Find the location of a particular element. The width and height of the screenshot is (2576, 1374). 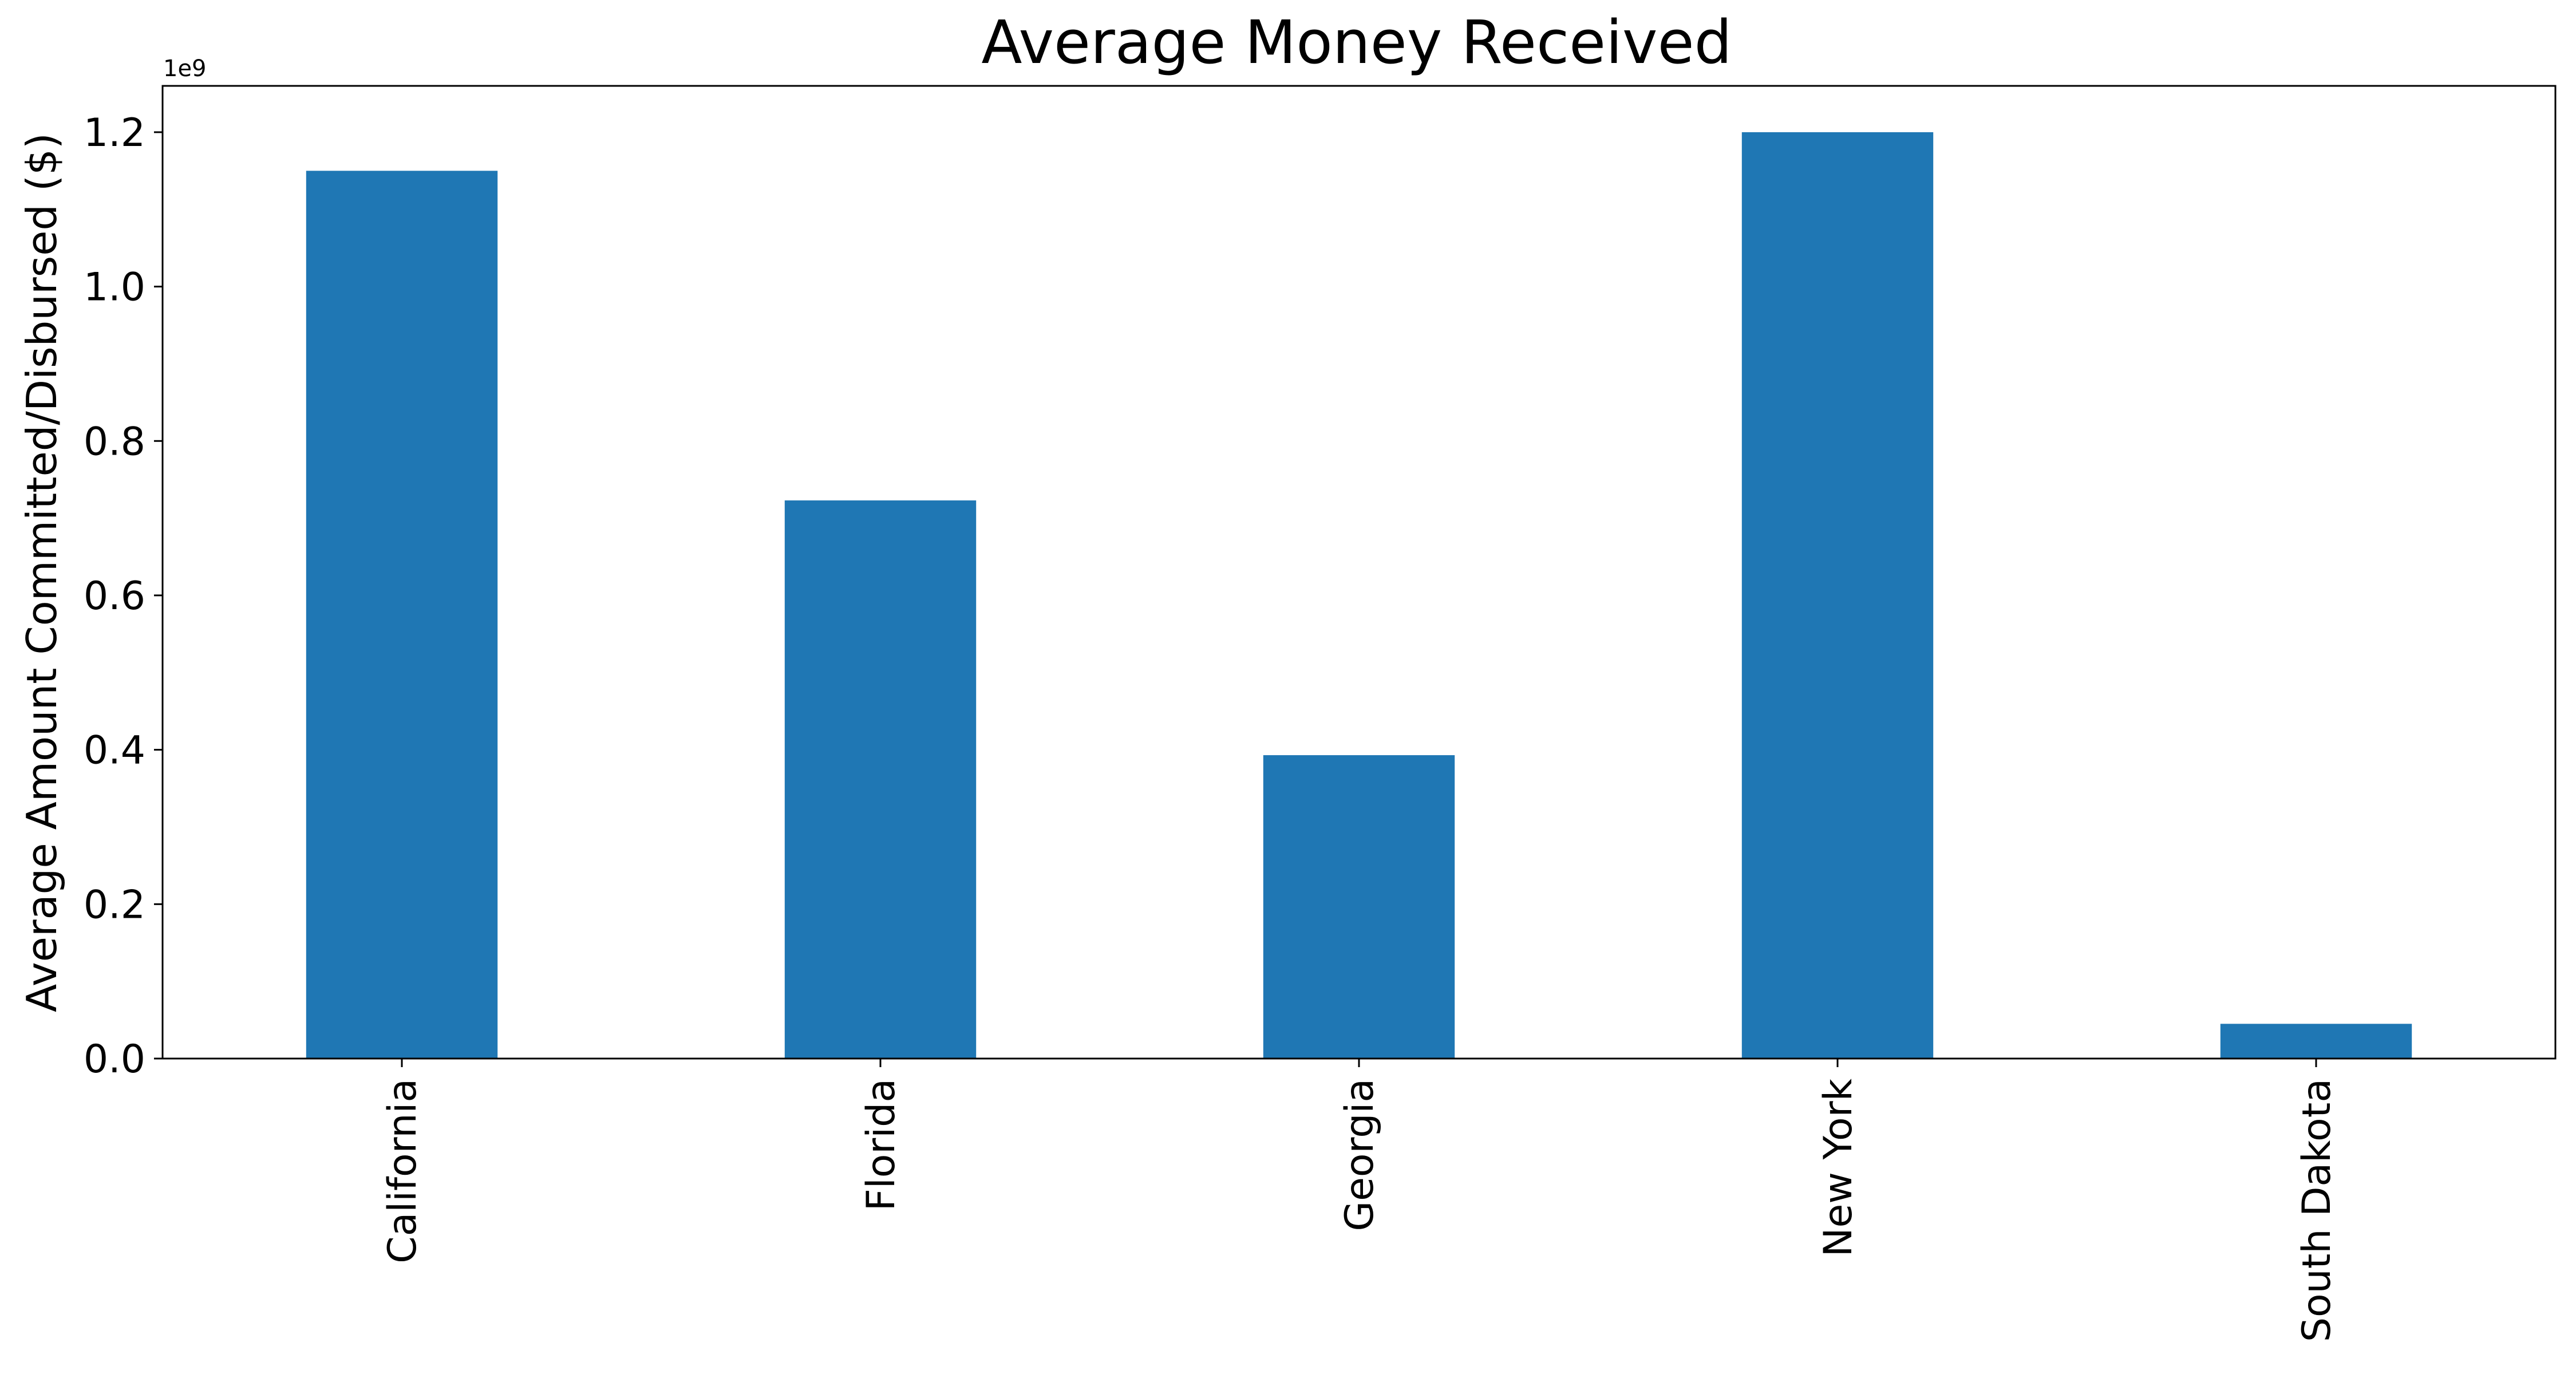

x-tick-label: California is located at coordinates (402, 1171).